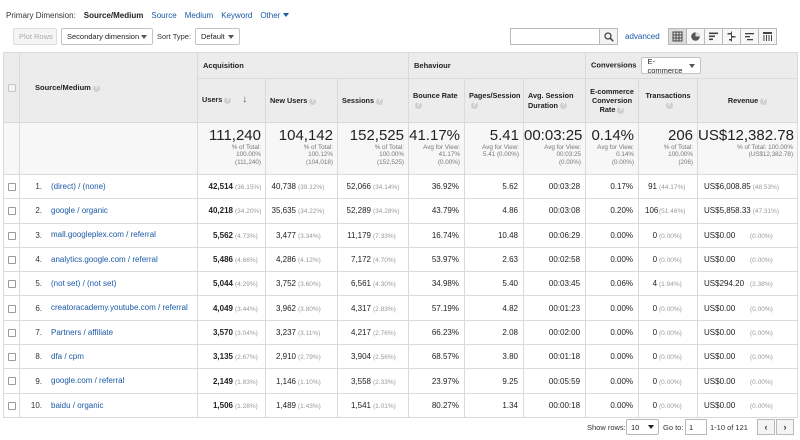  I want to click on dimension-option-medium: Medium, so click(199, 15).